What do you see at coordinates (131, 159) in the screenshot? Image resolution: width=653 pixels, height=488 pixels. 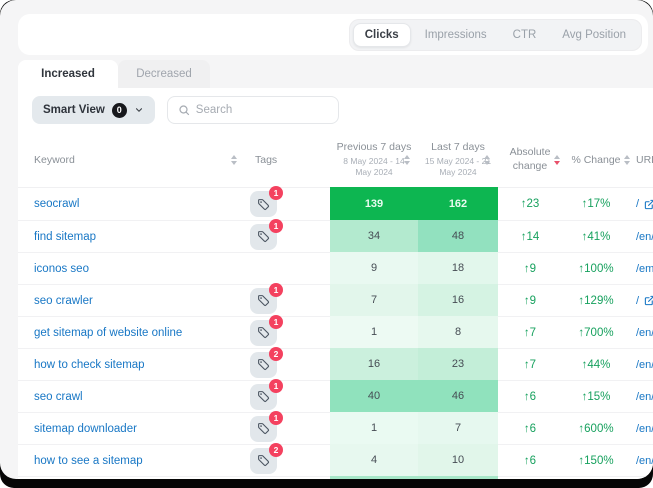 I see `header-keyword: Keyword` at bounding box center [131, 159].